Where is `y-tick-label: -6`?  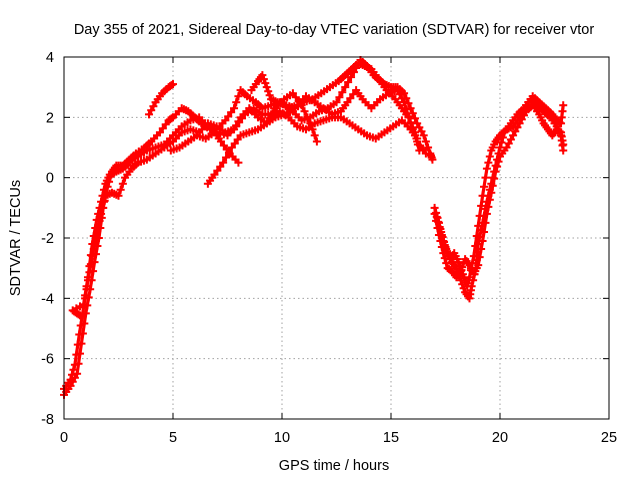
y-tick-label: -6 is located at coordinates (47, 360).